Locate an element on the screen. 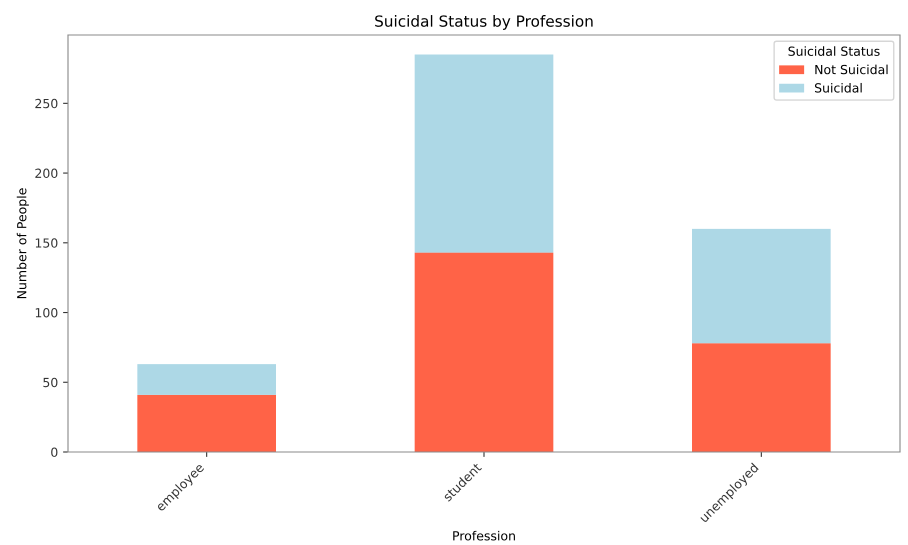 The height and width of the screenshot is (545, 908). y-tick-label: 250 is located at coordinates (46, 103).